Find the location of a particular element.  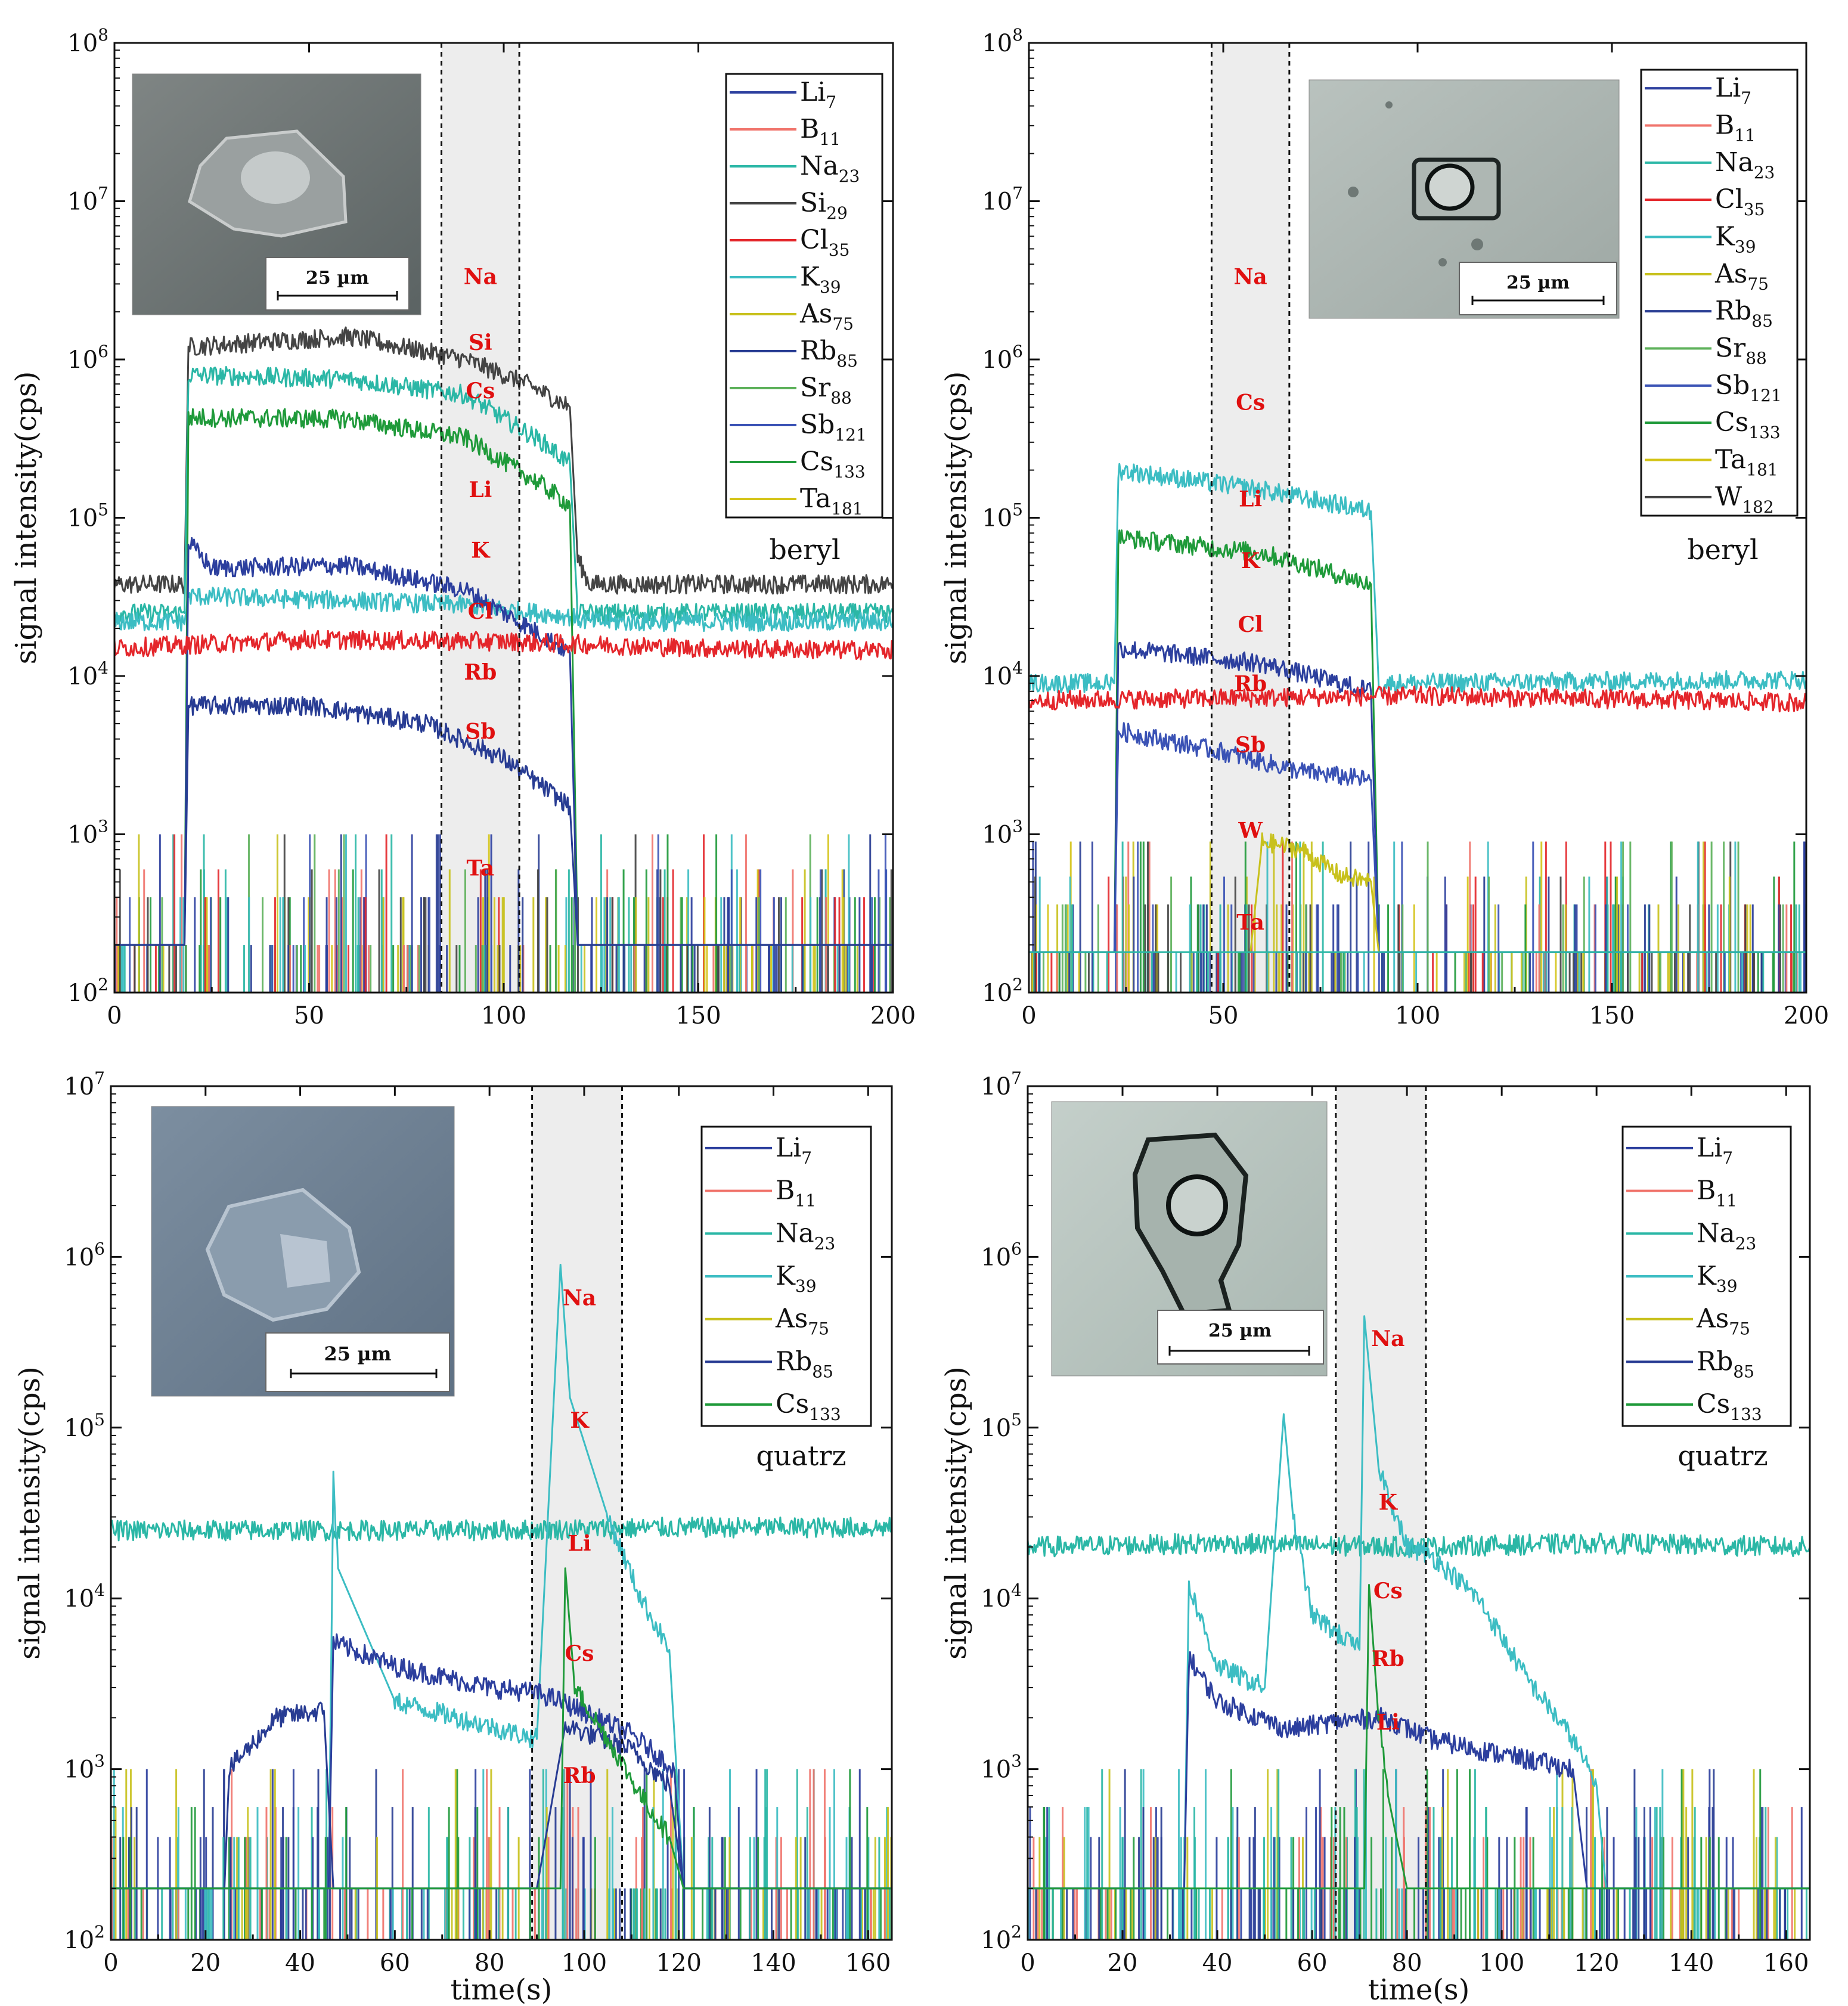

x-tick-label: 20 is located at coordinates (205, 1963).